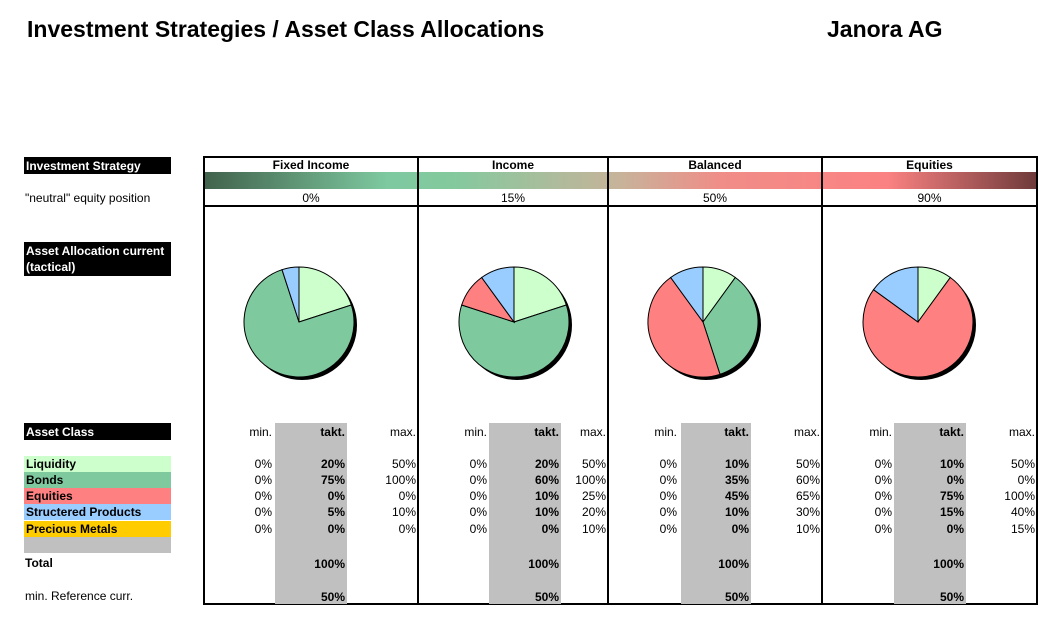 The width and height of the screenshot is (1061, 630). What do you see at coordinates (736, 480) in the screenshot?
I see `cell-takt: 35%` at bounding box center [736, 480].